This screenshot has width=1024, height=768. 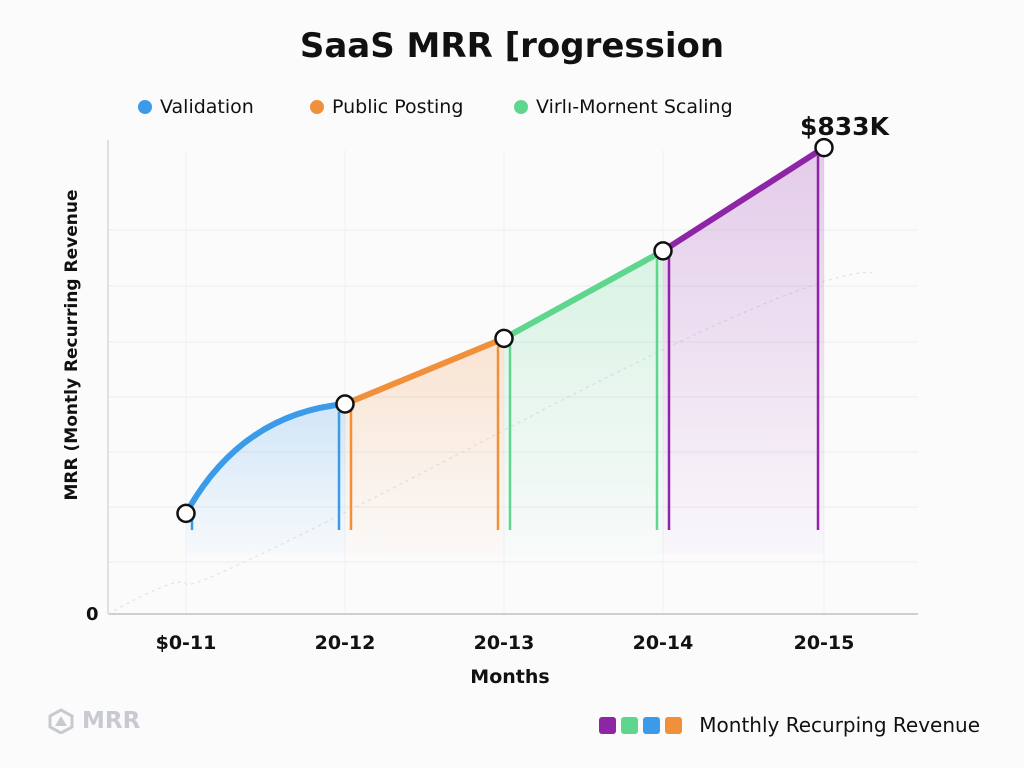 I want to click on x-tick-label: 20-14, so click(x=663, y=643).